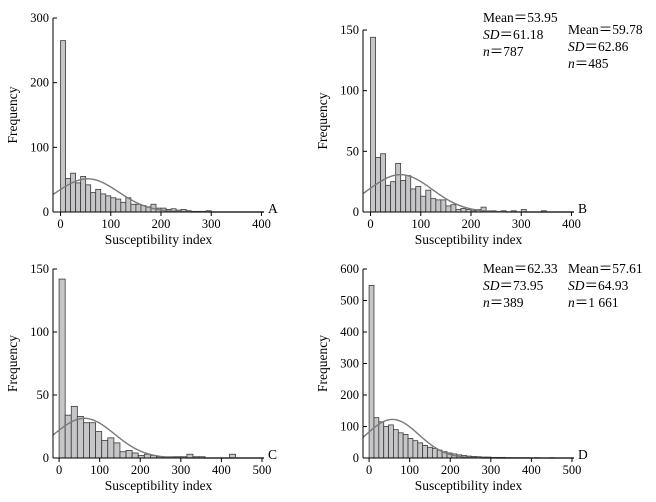 The height and width of the screenshot is (502, 656). What do you see at coordinates (593, 302) in the screenshot?
I see `stat-n: n＝1 661` at bounding box center [593, 302].